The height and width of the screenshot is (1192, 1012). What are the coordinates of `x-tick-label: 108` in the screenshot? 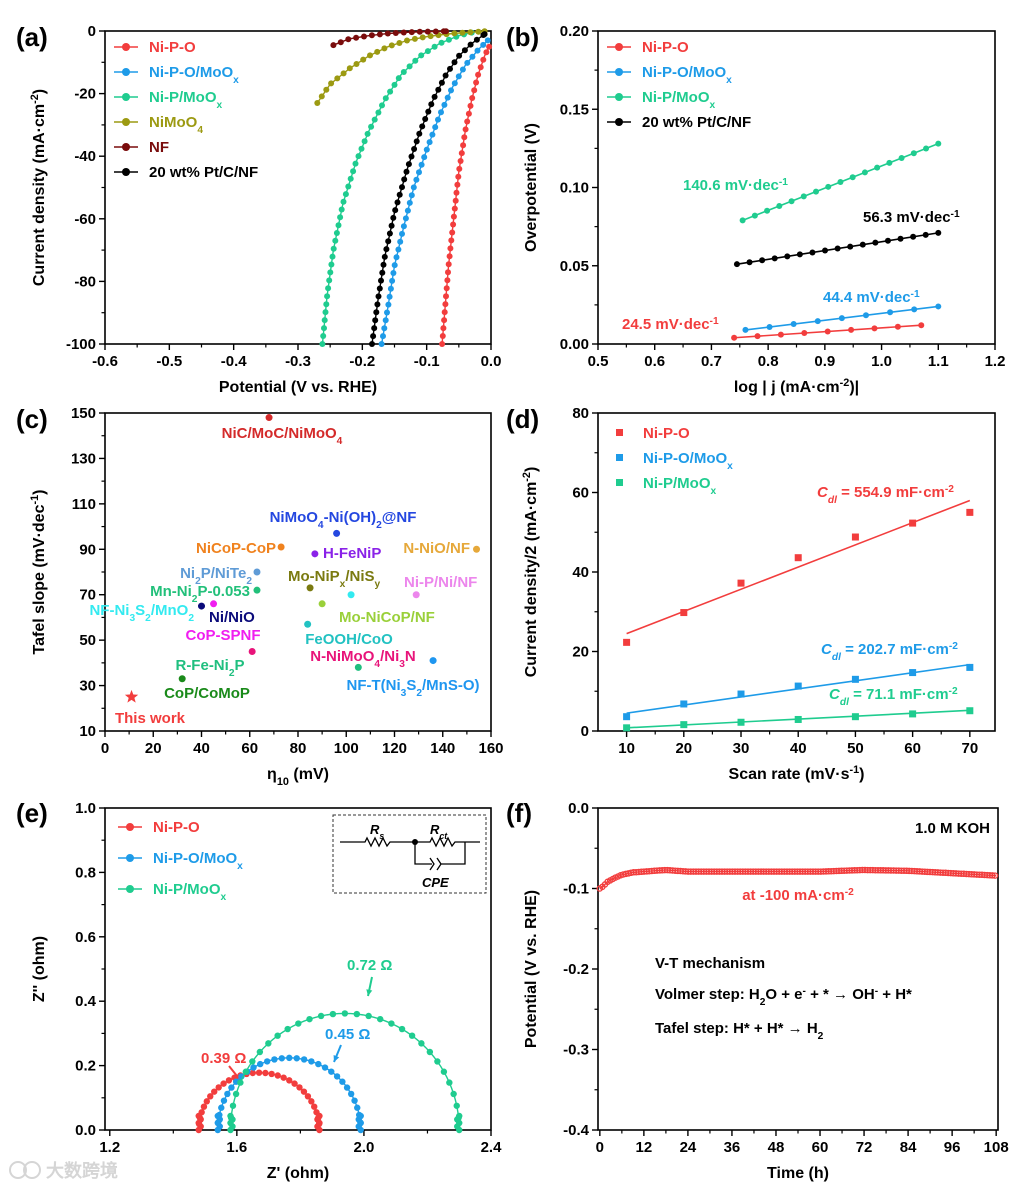 It's located at (996, 1147).